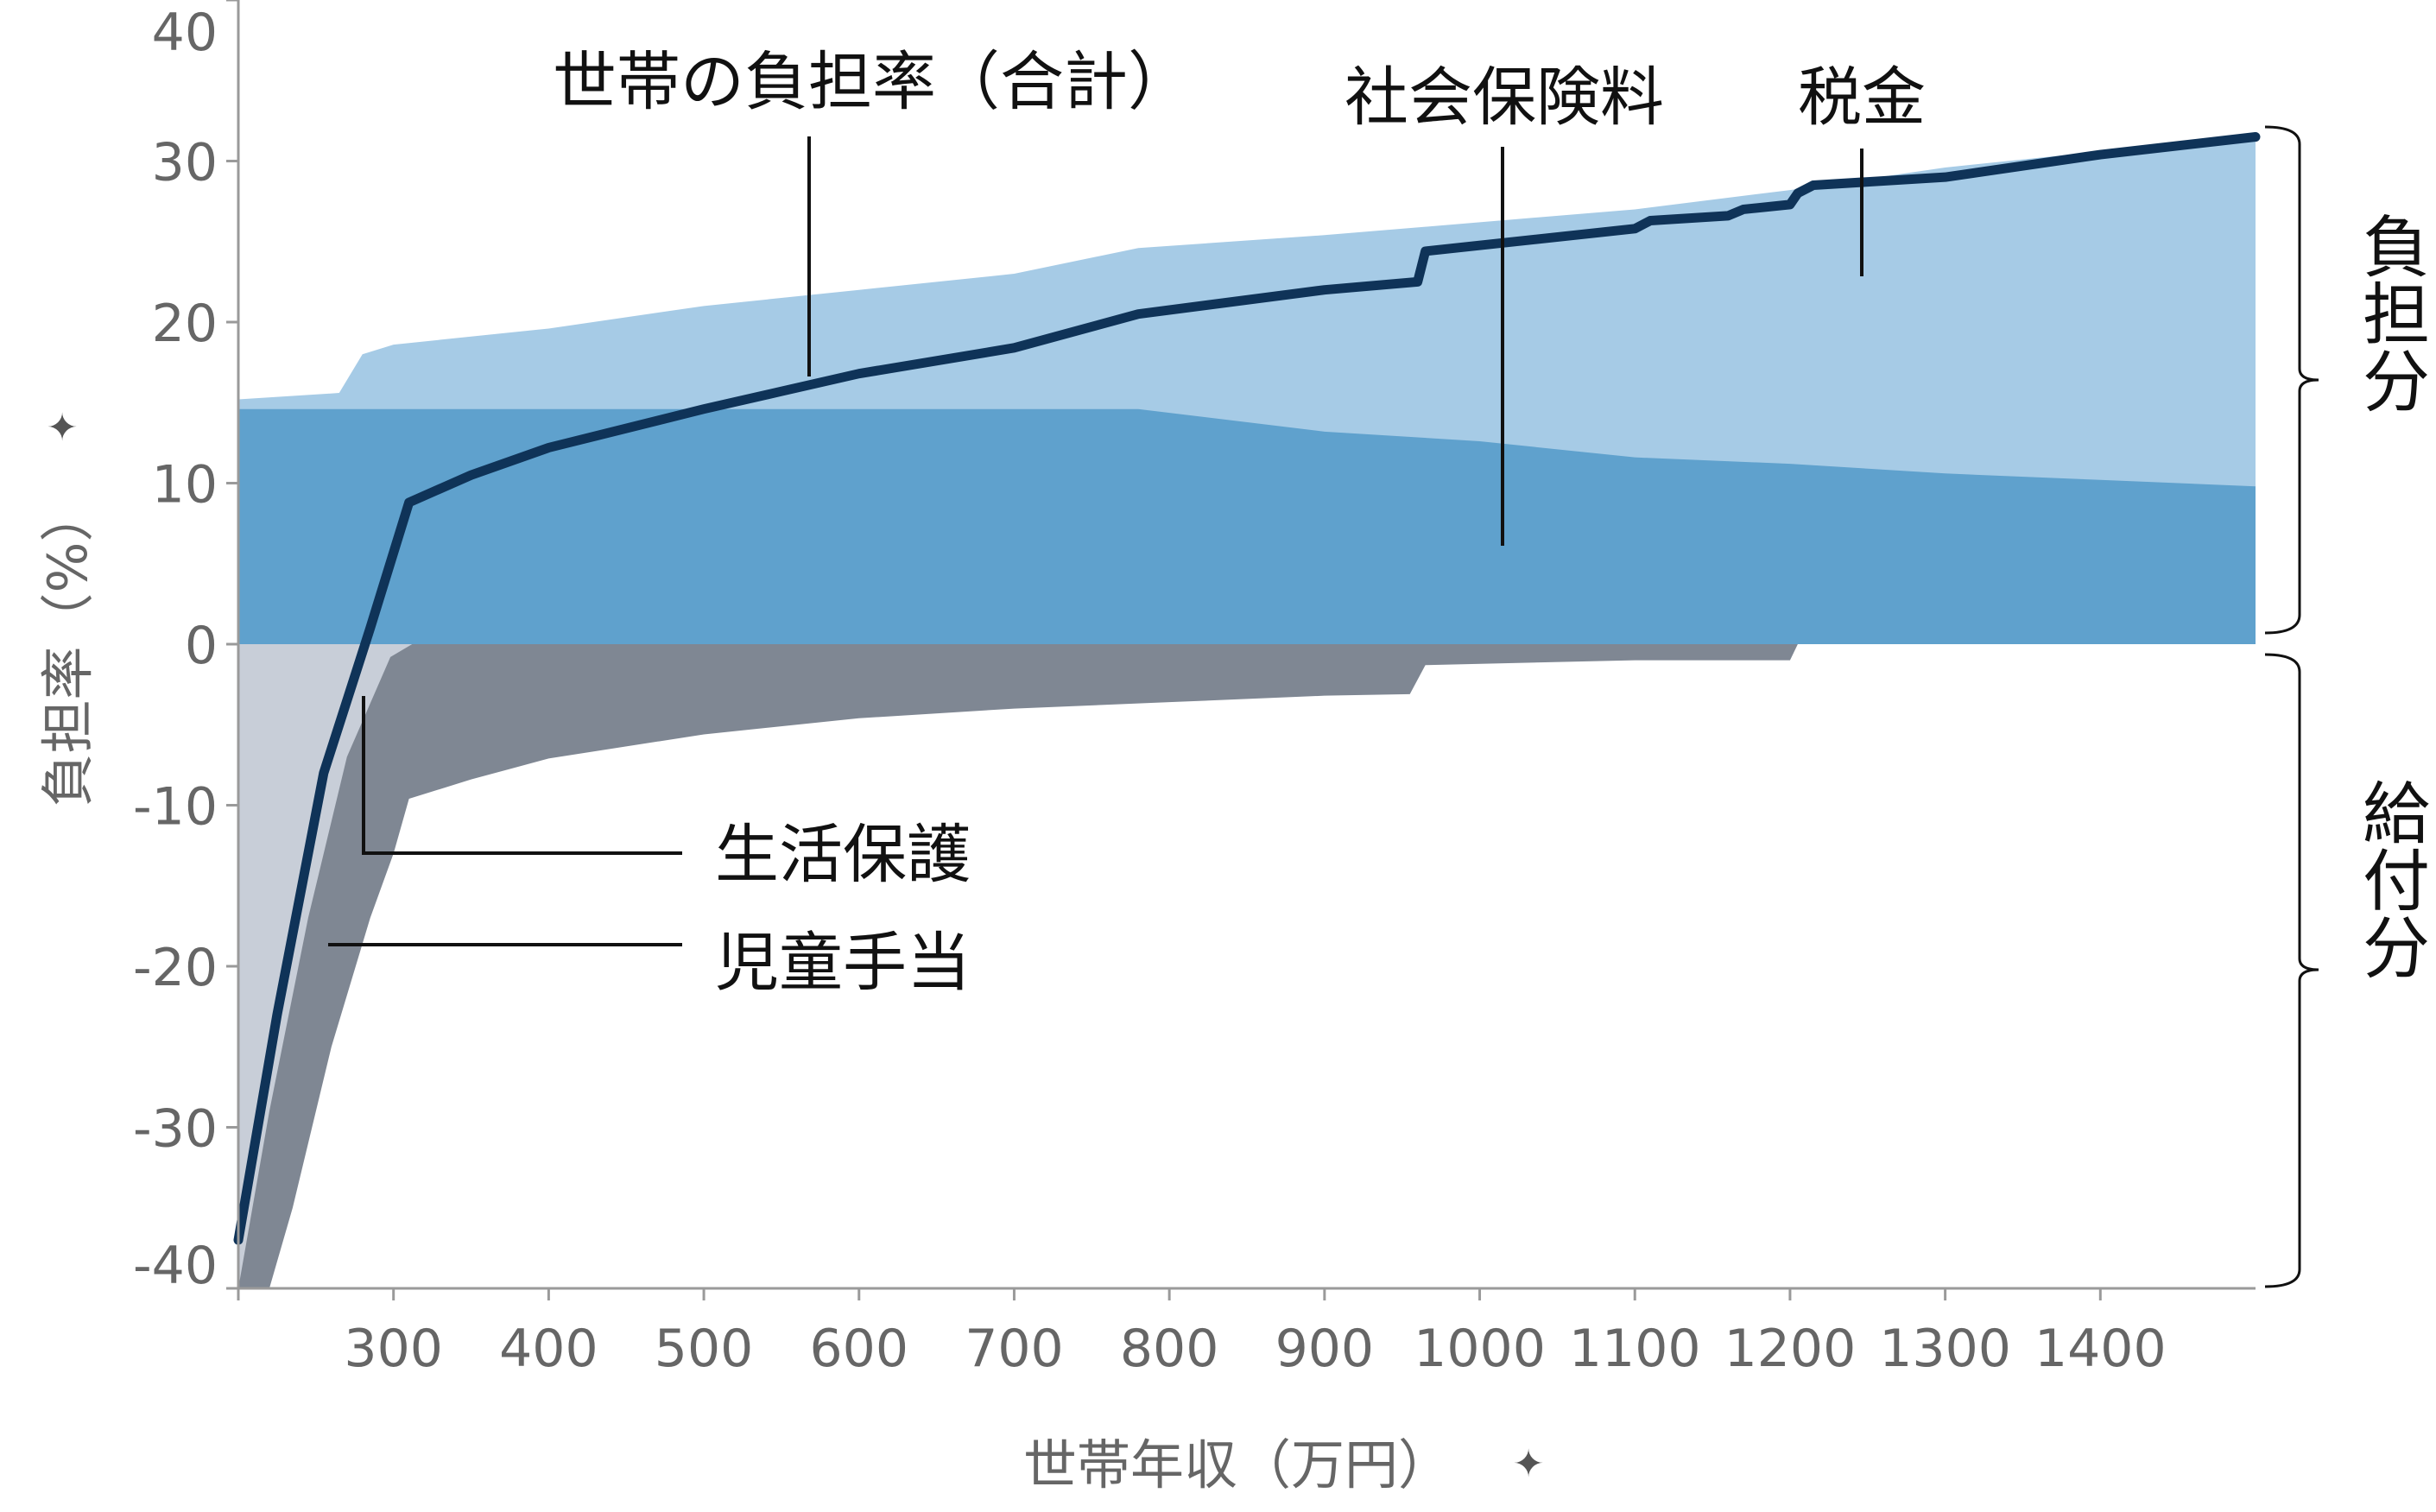  What do you see at coordinates (63, 428) in the screenshot?
I see `y-axis-pin-icon: ✦` at bounding box center [63, 428].